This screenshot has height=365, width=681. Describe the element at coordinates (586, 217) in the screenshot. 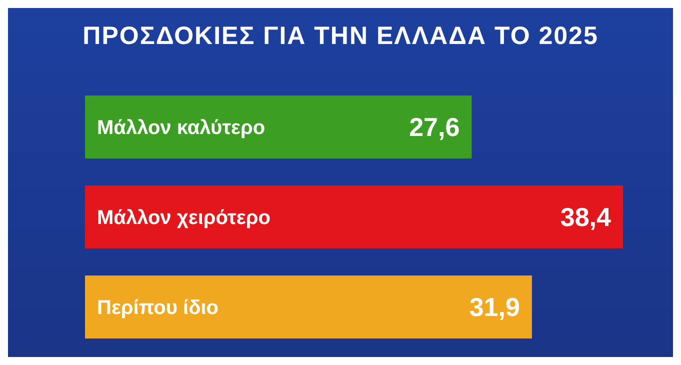

I see `data-label: 38,4` at that location.